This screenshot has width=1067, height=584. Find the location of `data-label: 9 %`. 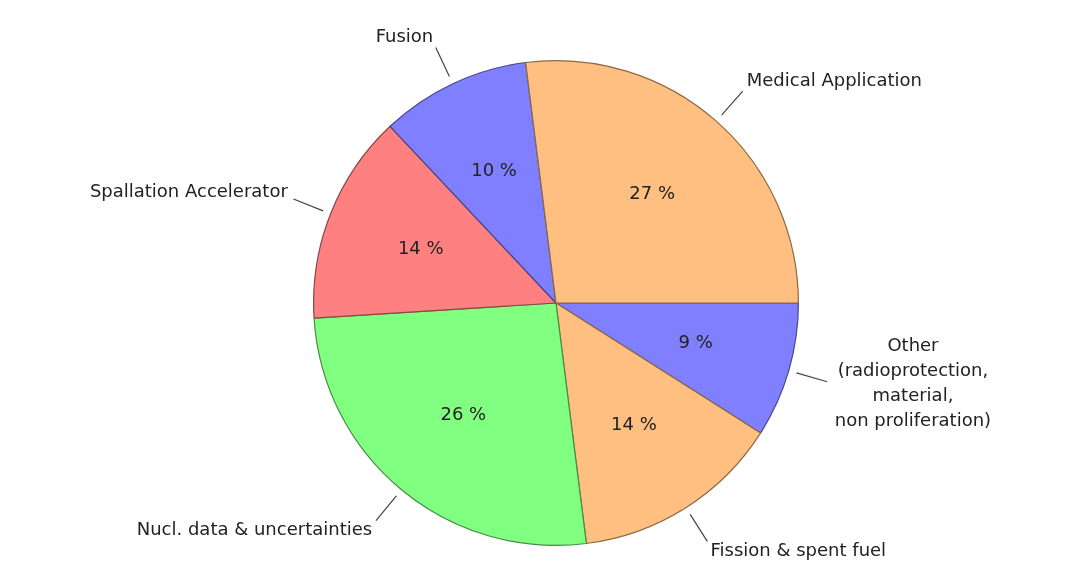

data-label: 9 % is located at coordinates (695, 342).